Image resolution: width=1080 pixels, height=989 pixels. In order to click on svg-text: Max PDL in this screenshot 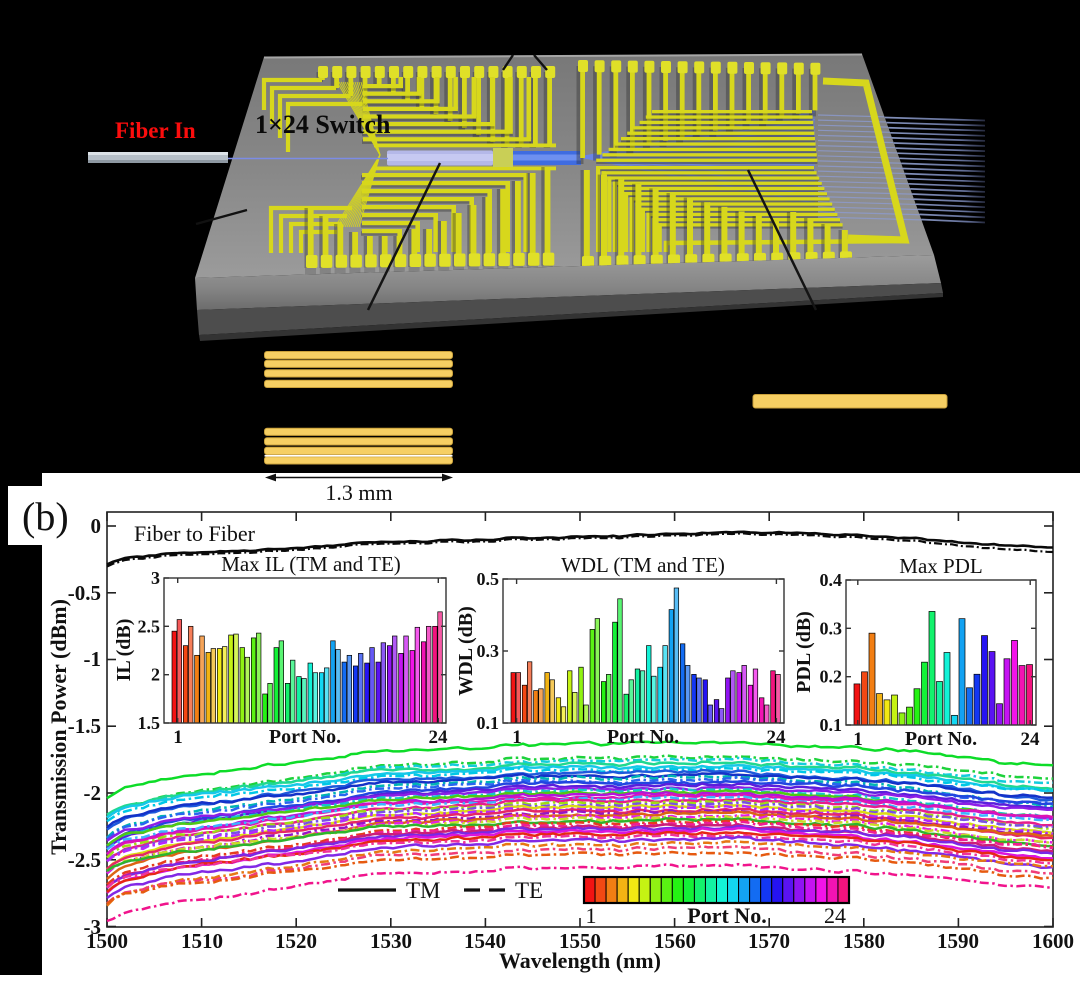, I will do `click(940, 566)`.